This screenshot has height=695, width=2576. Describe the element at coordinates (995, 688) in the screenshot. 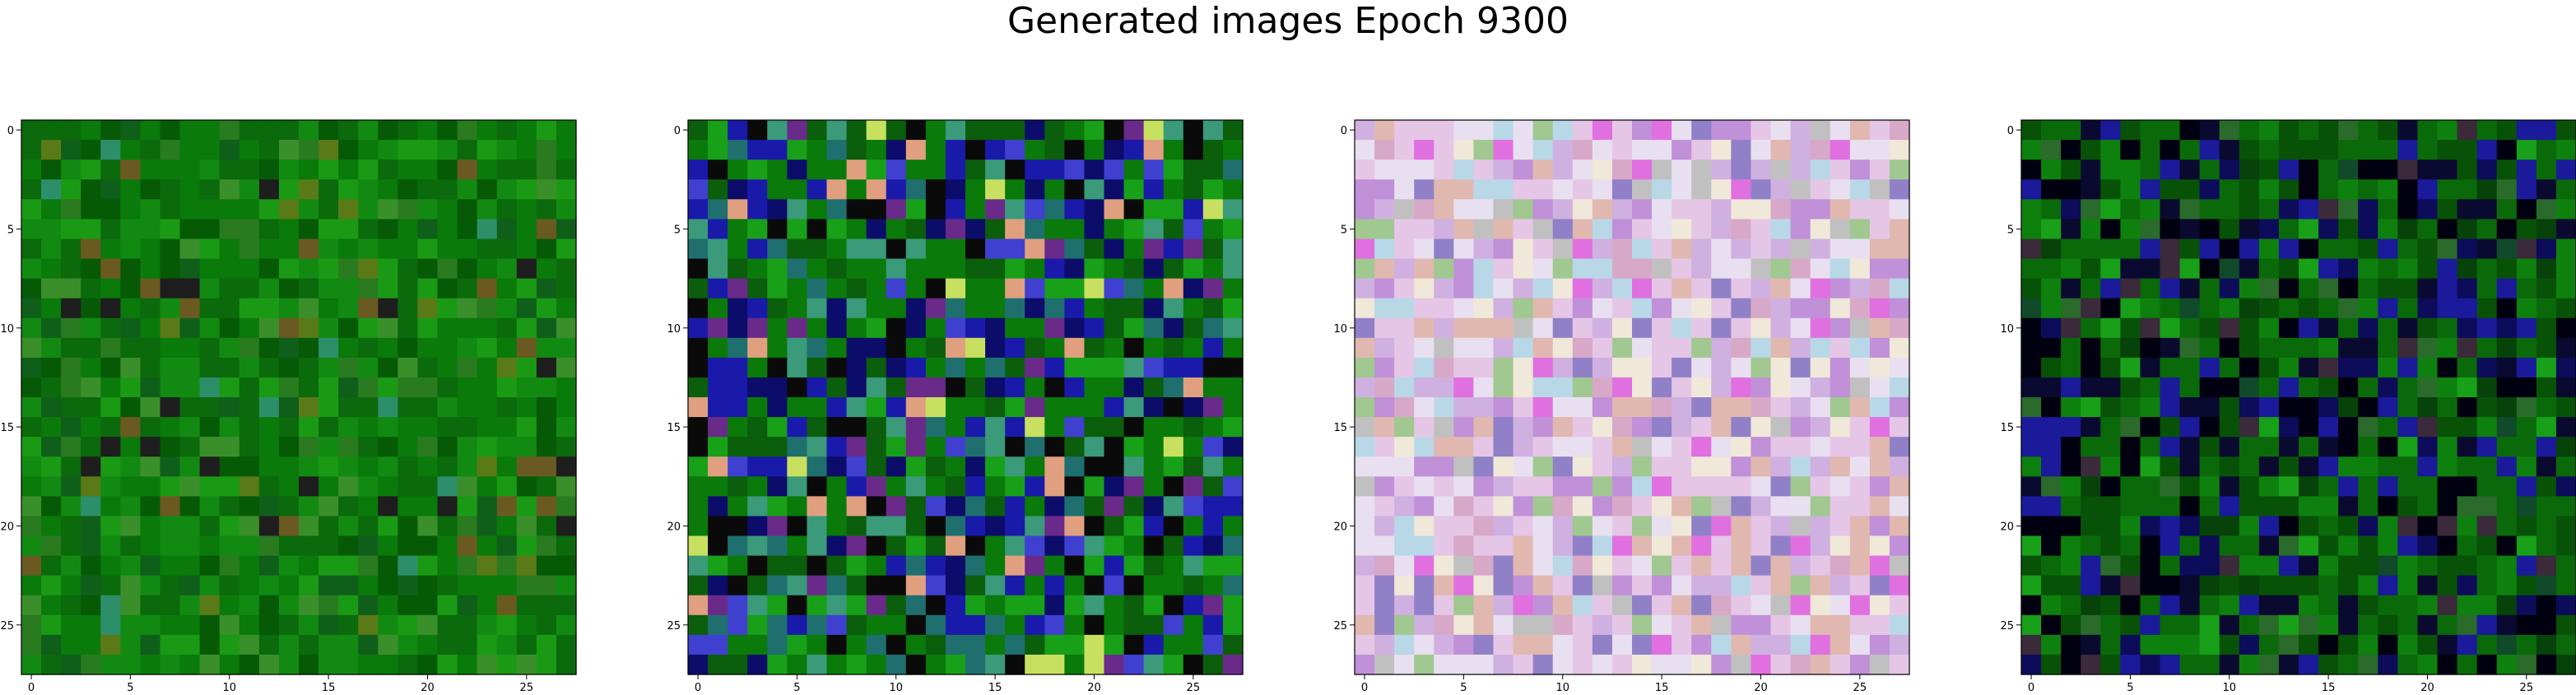

I see `x-tick-label: 15` at that location.